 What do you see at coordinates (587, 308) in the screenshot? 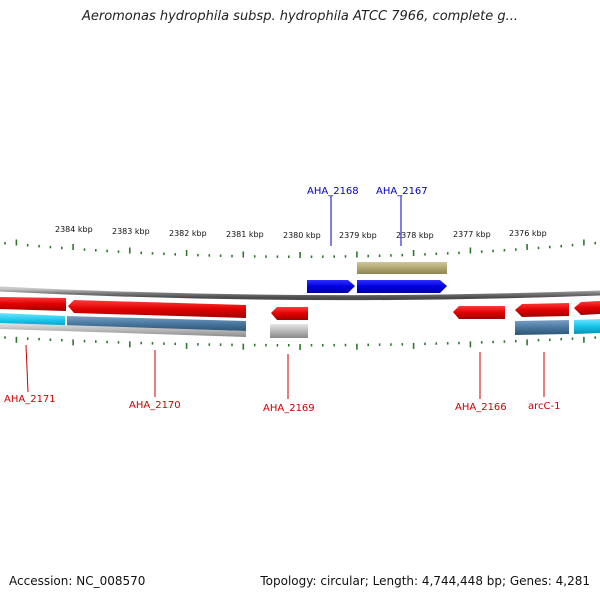
I see `gene-partial-right-arrow` at bounding box center [587, 308].